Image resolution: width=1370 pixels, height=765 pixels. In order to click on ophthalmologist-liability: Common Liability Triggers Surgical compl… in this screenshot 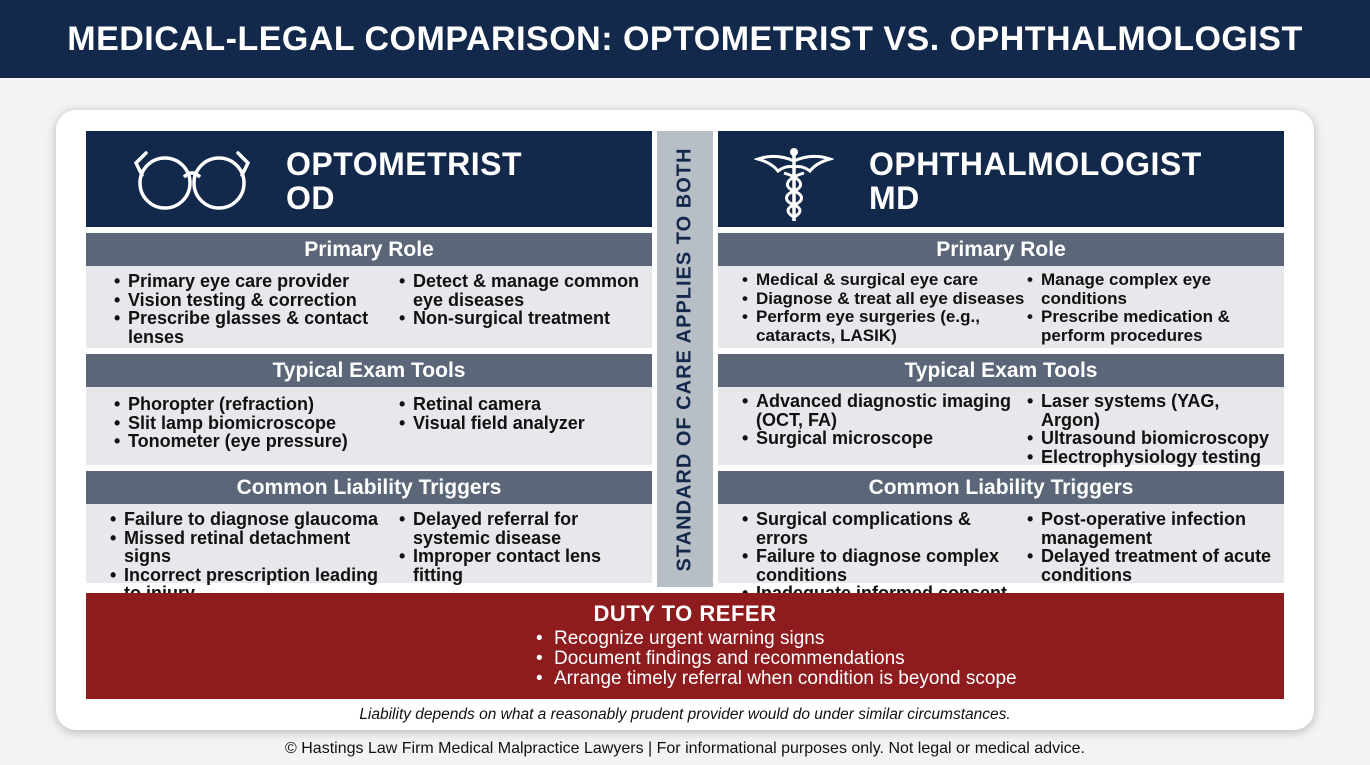, I will do `click(1001, 536)`.